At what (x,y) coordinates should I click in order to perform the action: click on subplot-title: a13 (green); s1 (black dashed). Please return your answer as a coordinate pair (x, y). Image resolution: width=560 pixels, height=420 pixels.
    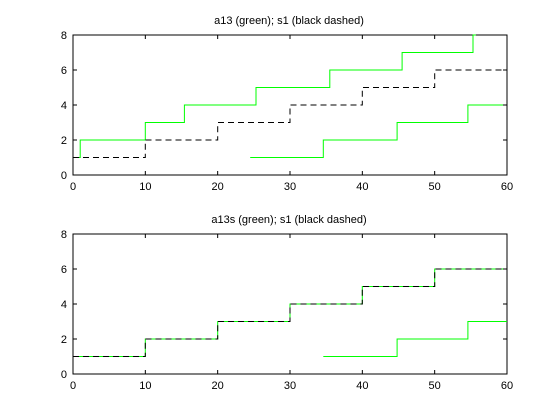
    Looking at the image, I should click on (289, 21).